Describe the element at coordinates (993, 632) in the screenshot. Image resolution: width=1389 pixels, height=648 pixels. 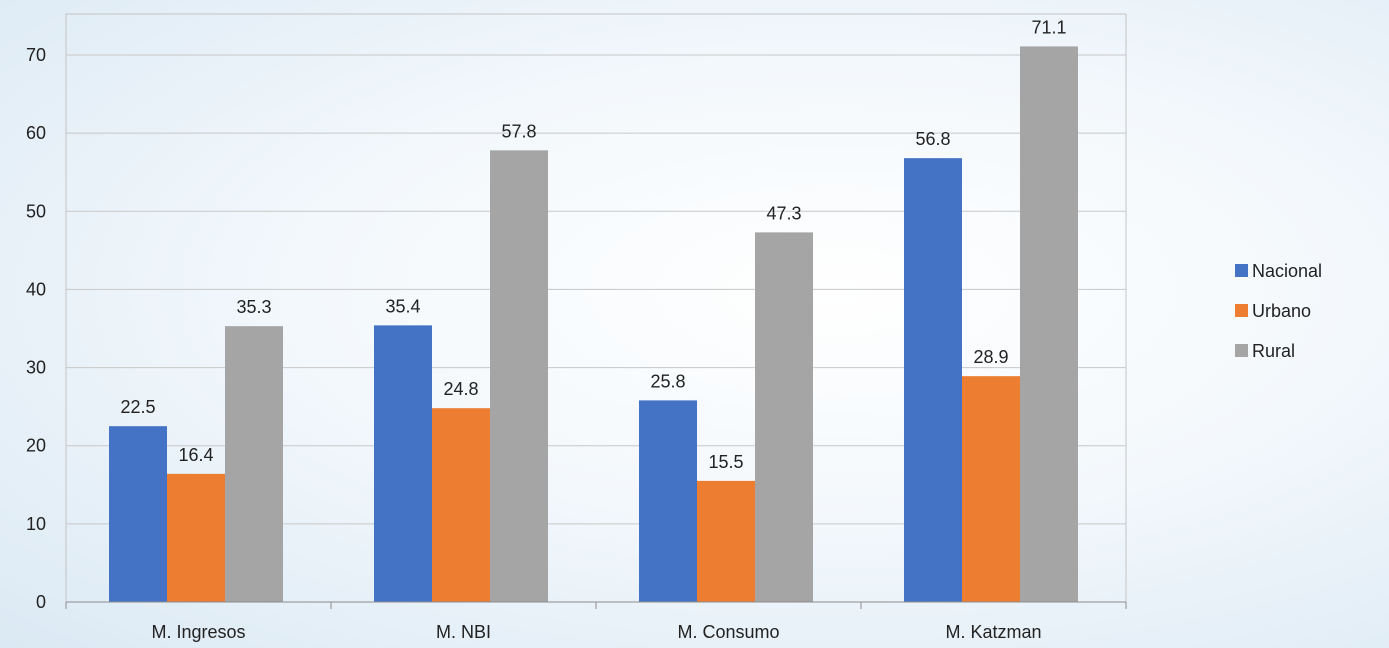
I see `x-tick-label: M. Katzman` at that location.